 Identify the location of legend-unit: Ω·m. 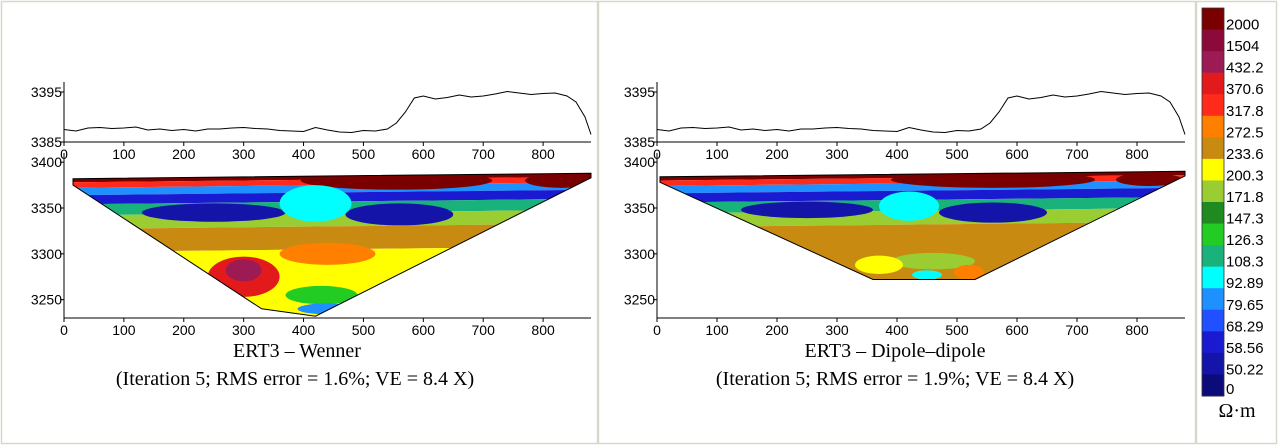
(1237, 411).